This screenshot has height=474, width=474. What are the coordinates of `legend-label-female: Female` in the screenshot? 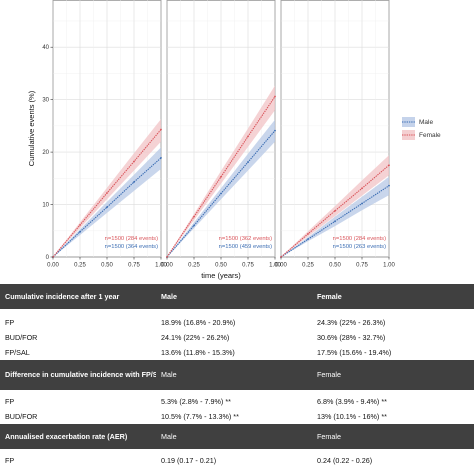 It's located at (430, 135).